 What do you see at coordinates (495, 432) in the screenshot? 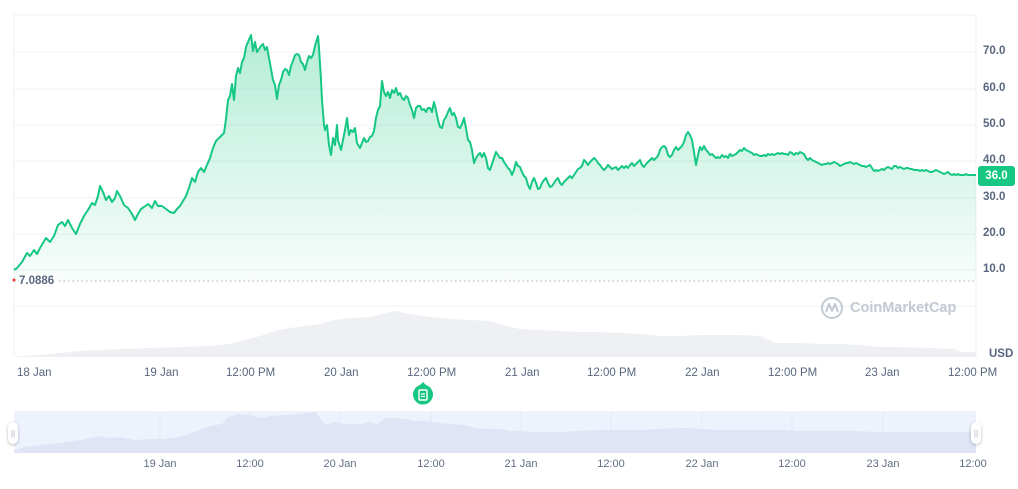
I see `navigator-area` at bounding box center [495, 432].